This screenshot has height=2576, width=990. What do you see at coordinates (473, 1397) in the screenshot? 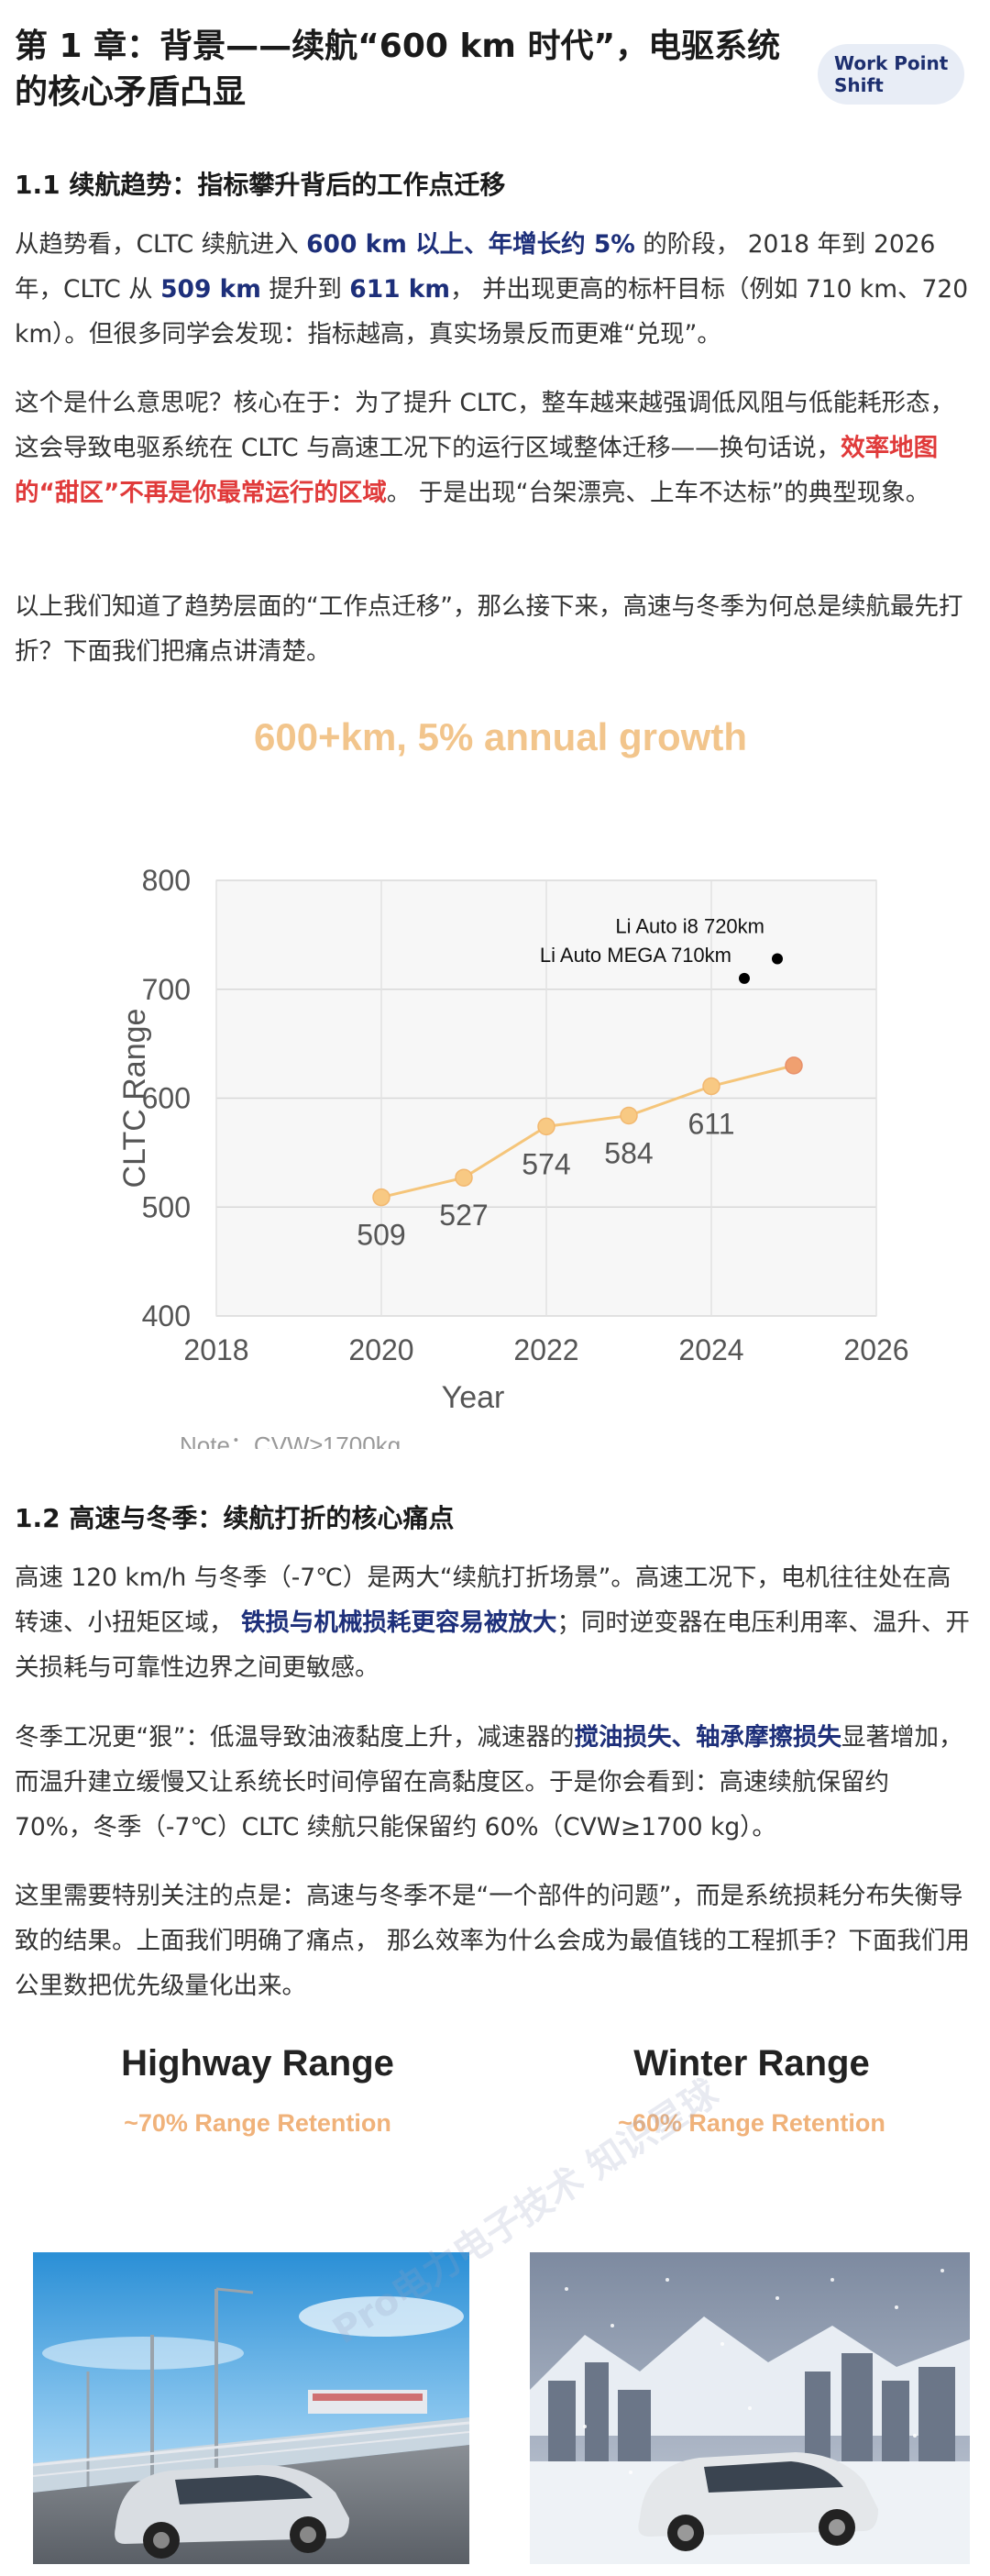
I see `x-axis-label: Year` at bounding box center [473, 1397].